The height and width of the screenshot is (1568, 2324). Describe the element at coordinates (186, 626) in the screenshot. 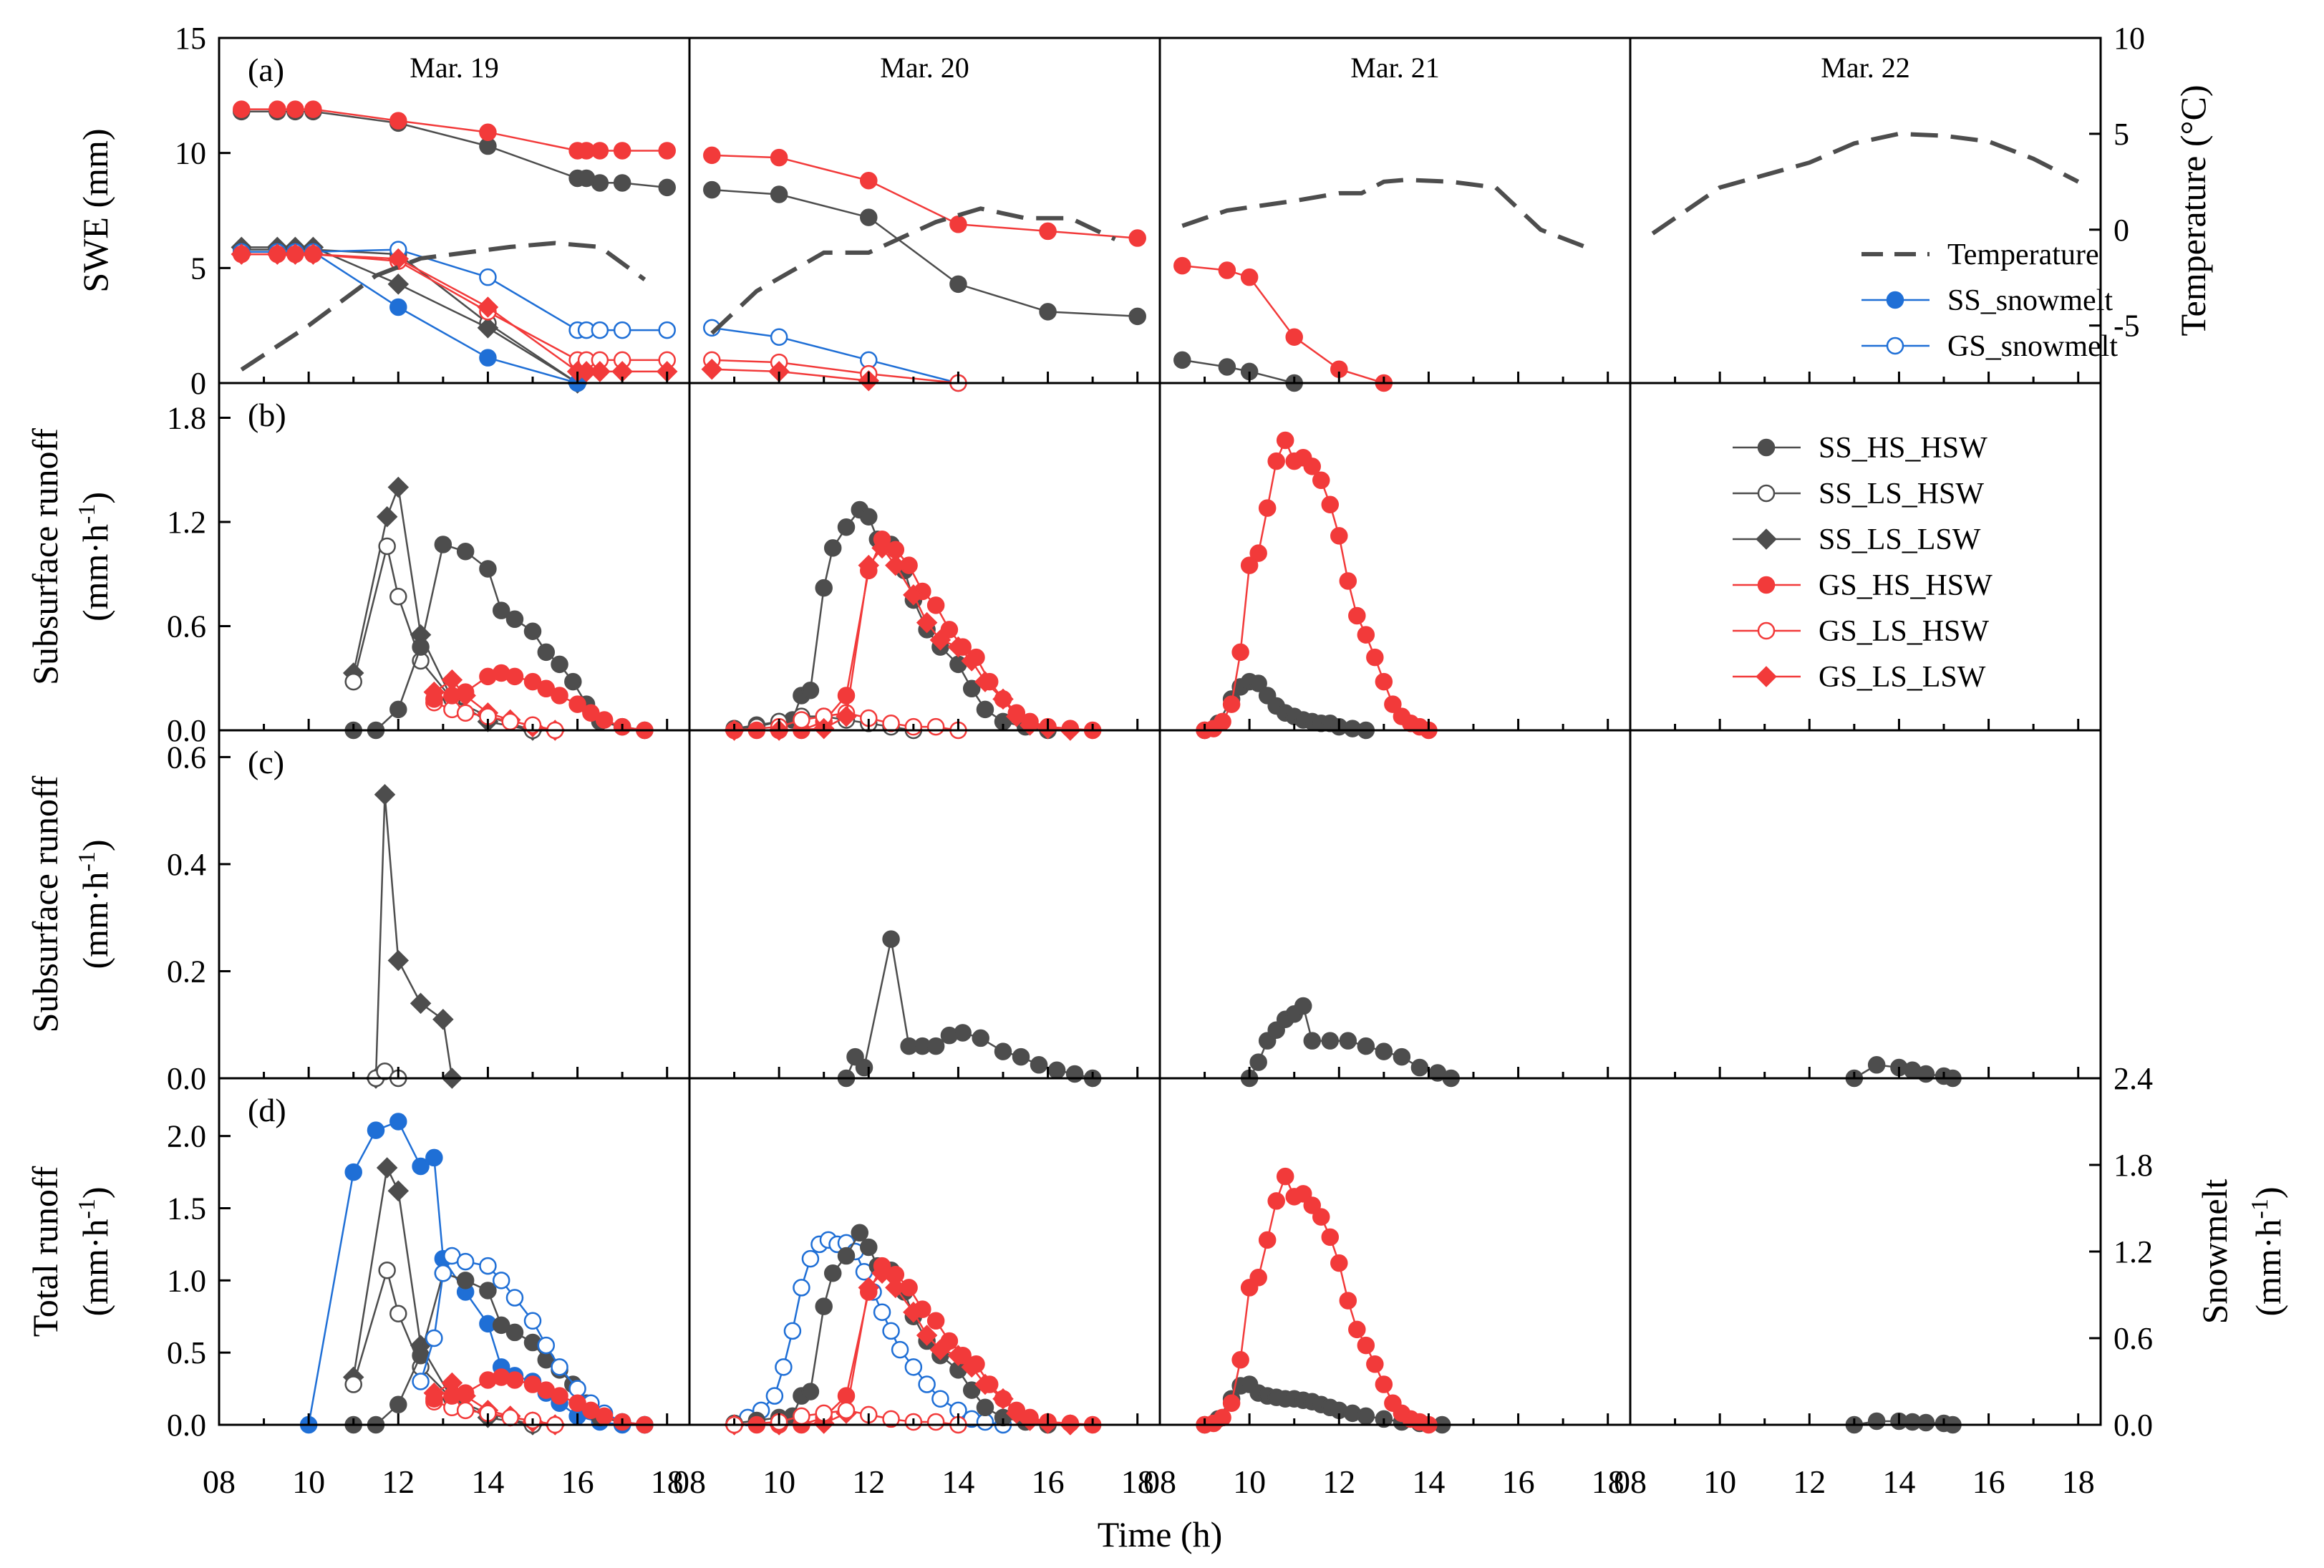

I see `y-tick-label: 0.6` at that location.